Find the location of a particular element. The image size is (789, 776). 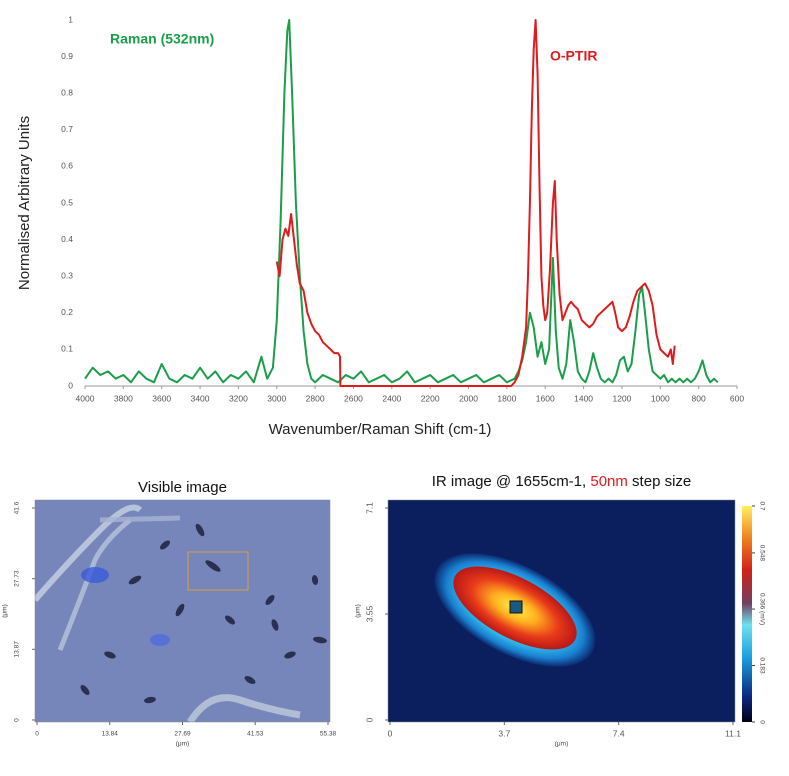

y-tick-label: 0.6 is located at coordinates (67, 166).